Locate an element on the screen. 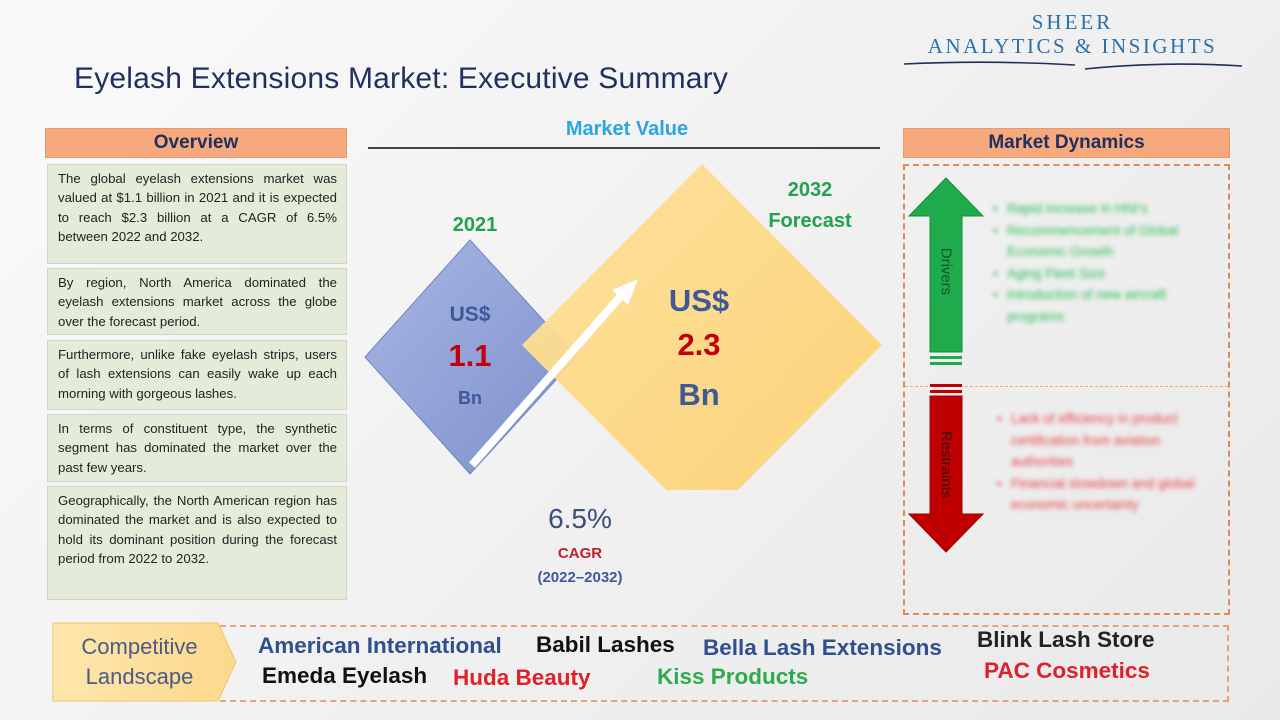  driver-item: Aging Fleet Size is located at coordinates (1107, 274).